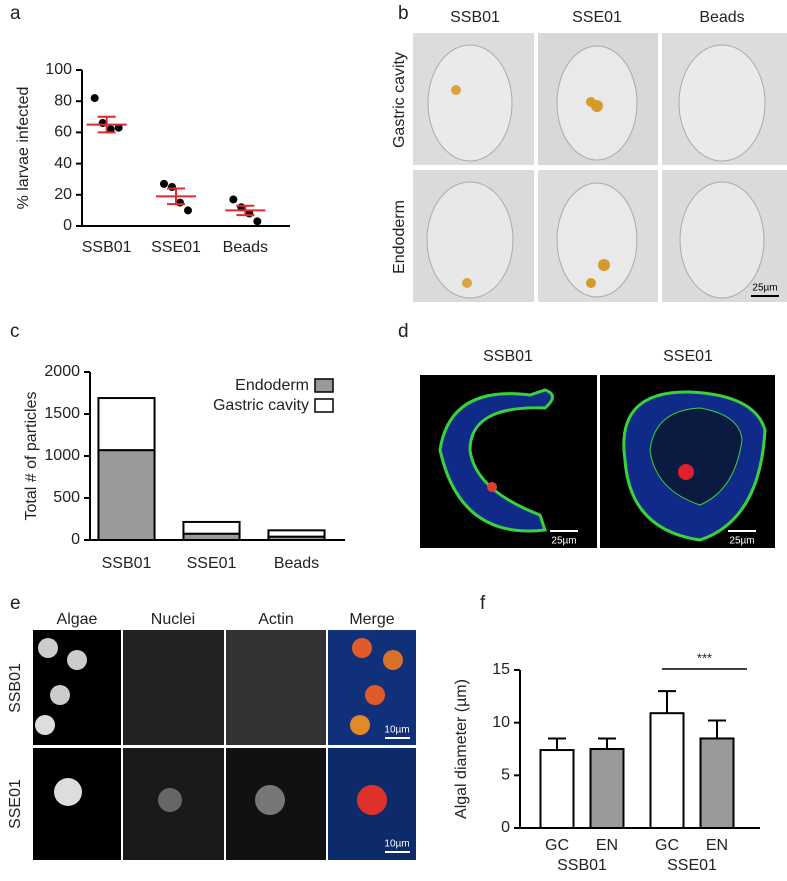 The width and height of the screenshot is (787, 881). I want to click on micrographs-d: 25µm 25µm, so click(597, 461).